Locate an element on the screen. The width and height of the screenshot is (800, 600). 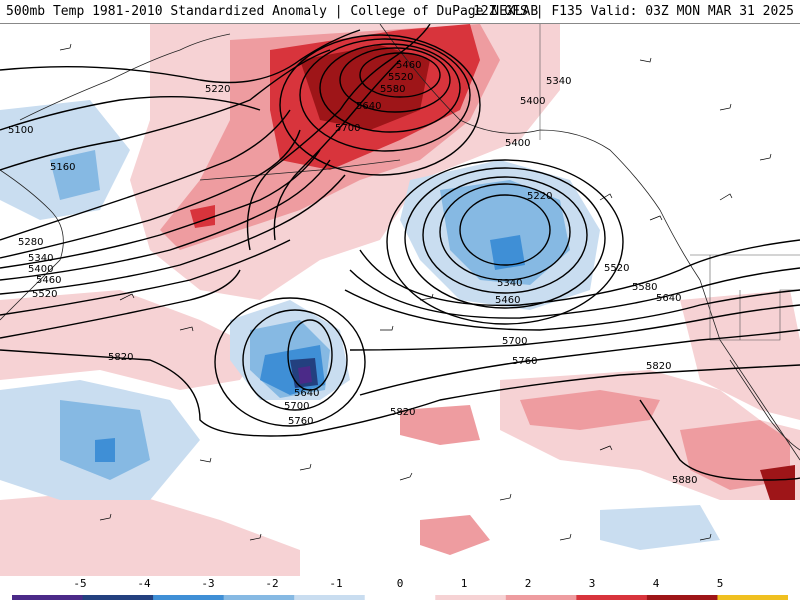
colorbar-label: -2 is located at coordinates (272, 583).